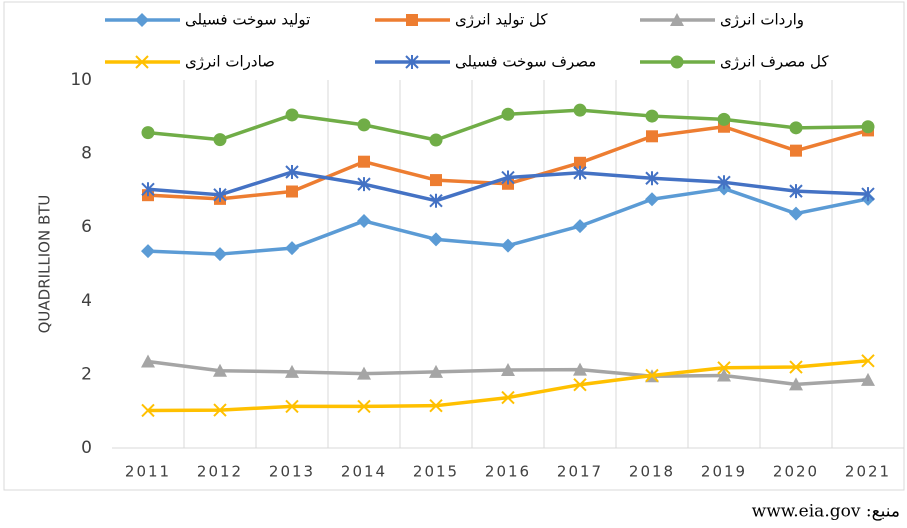  What do you see at coordinates (826, 512) in the screenshot?
I see `source: منبع: www.eia.gov` at bounding box center [826, 512].